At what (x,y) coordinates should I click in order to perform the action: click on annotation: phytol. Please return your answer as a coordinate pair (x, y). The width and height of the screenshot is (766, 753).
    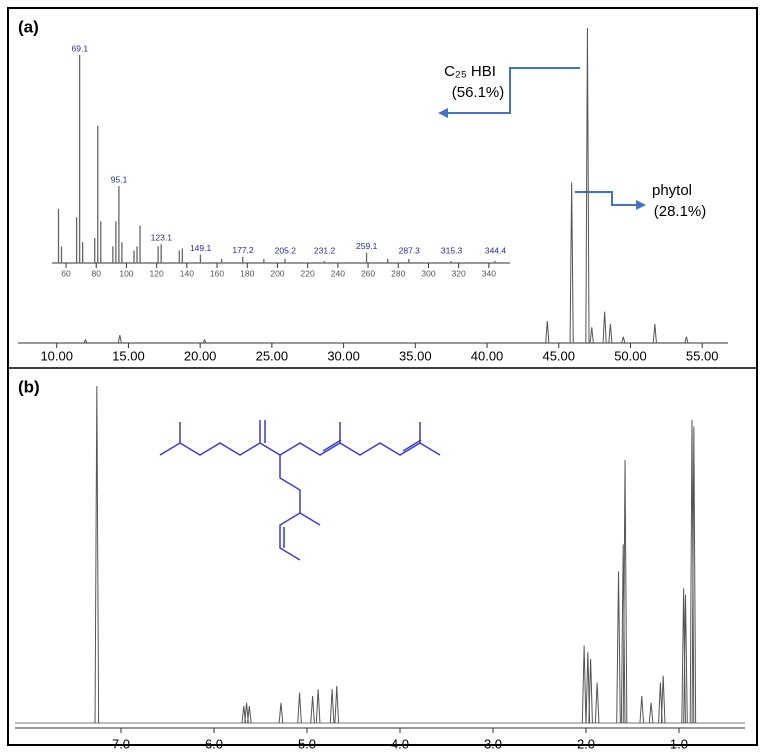
    Looking at the image, I should click on (672, 190).